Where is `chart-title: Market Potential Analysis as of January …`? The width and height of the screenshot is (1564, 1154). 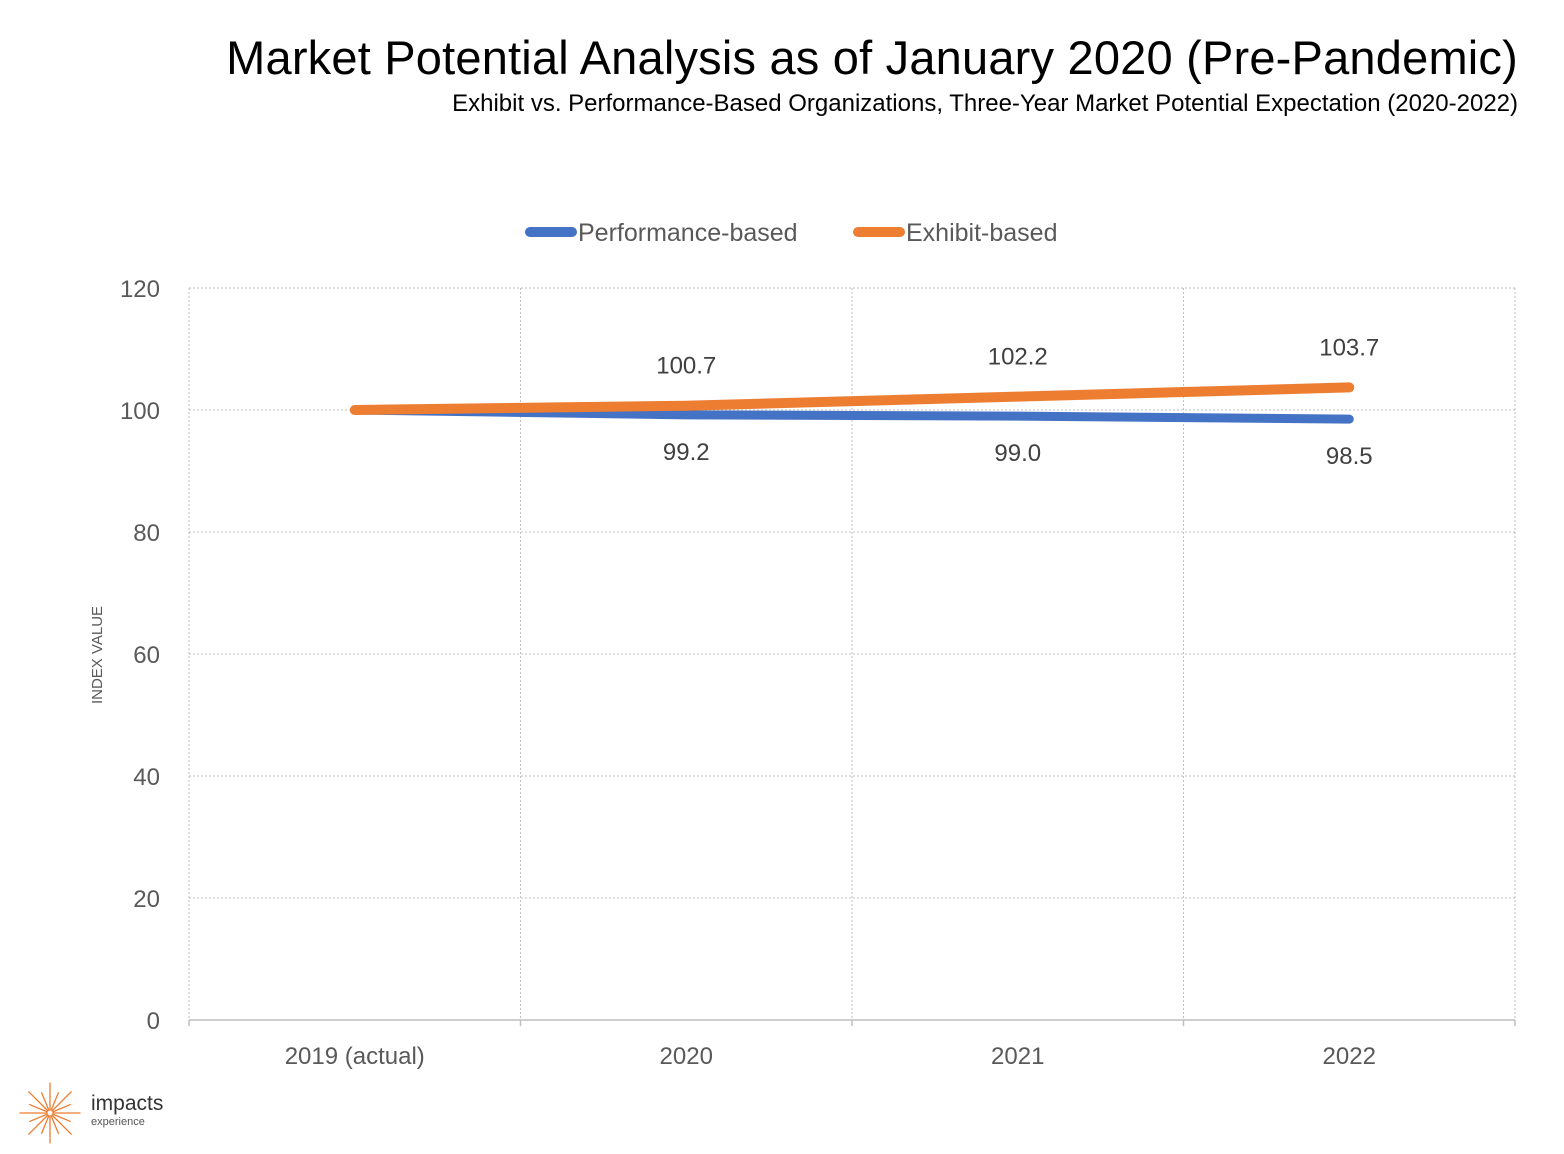 chart-title: Market Potential Analysis as of January … is located at coordinates (872, 57).